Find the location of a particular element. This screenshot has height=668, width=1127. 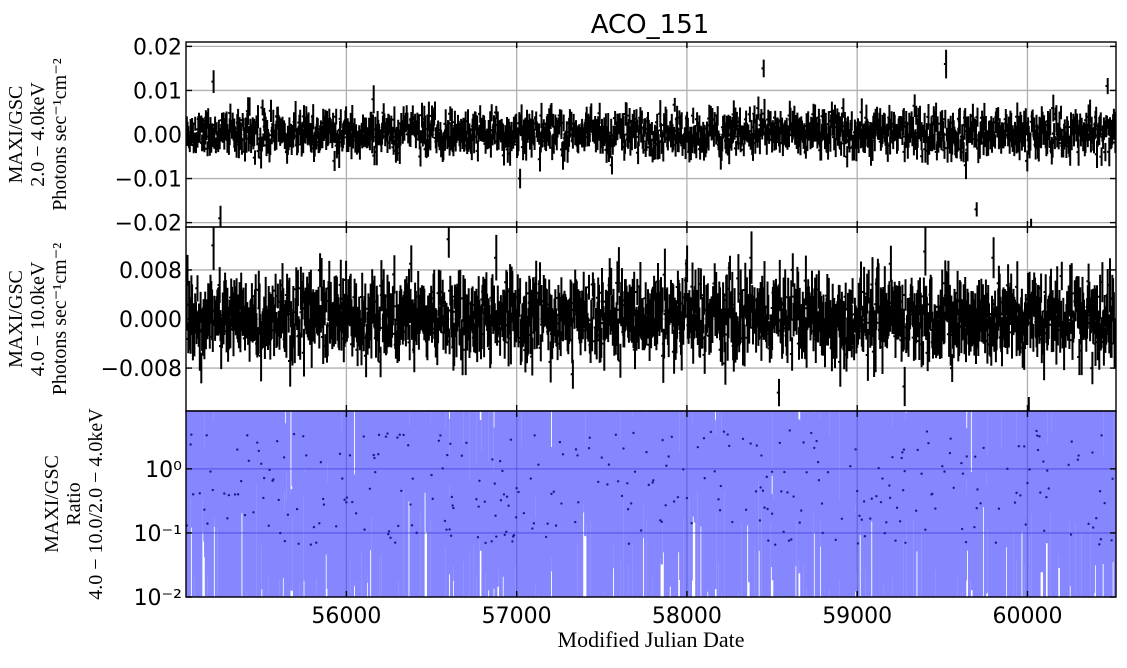

y-tick-label: −0.02 is located at coordinates (148, 224).